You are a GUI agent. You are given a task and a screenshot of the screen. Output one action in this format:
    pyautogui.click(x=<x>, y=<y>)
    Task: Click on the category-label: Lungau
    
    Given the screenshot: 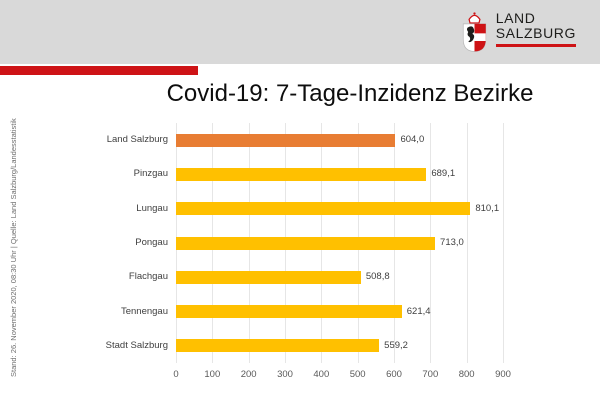 What is the action you would take?
    pyautogui.click(x=152, y=208)
    